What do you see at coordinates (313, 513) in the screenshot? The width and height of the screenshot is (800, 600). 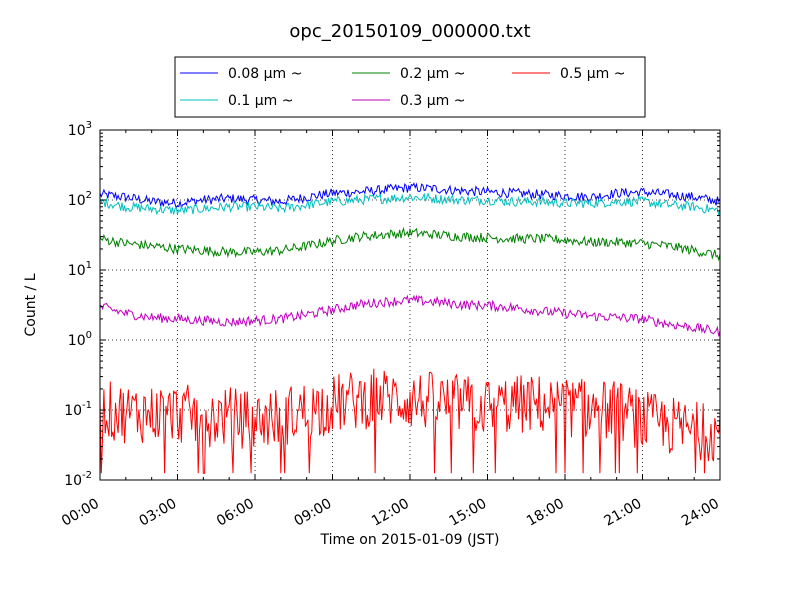 I see `x-tick-label: 09:00` at bounding box center [313, 513].